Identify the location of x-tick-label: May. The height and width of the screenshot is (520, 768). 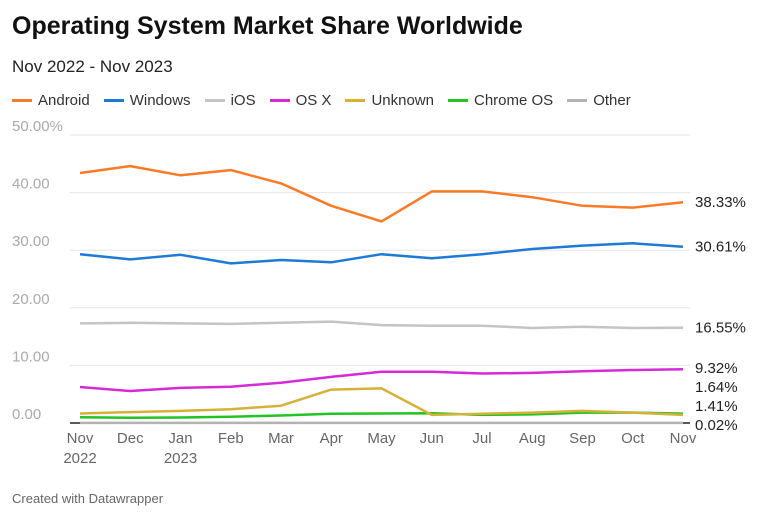
(381, 438).